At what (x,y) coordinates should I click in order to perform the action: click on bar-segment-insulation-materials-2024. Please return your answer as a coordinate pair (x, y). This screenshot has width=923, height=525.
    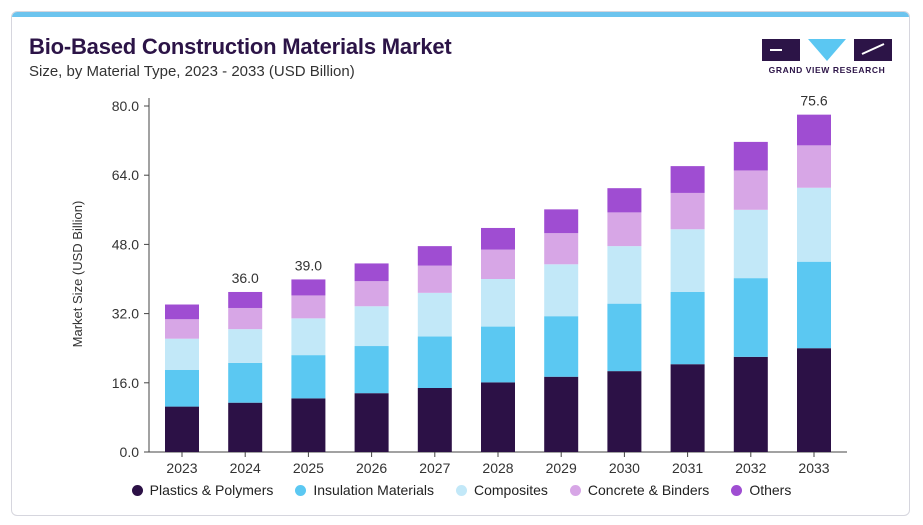
    Looking at the image, I should click on (245, 382).